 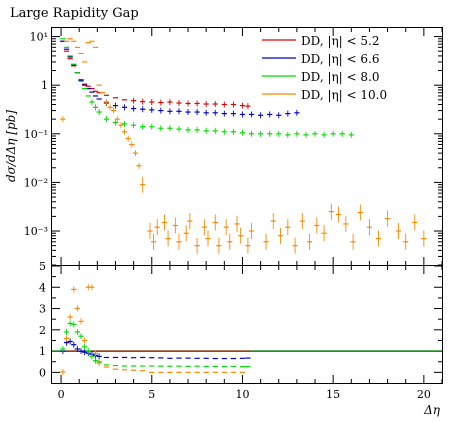 What do you see at coordinates (74, 13) in the screenshot?
I see `chart-title: Large Rapidity Gap` at bounding box center [74, 13].